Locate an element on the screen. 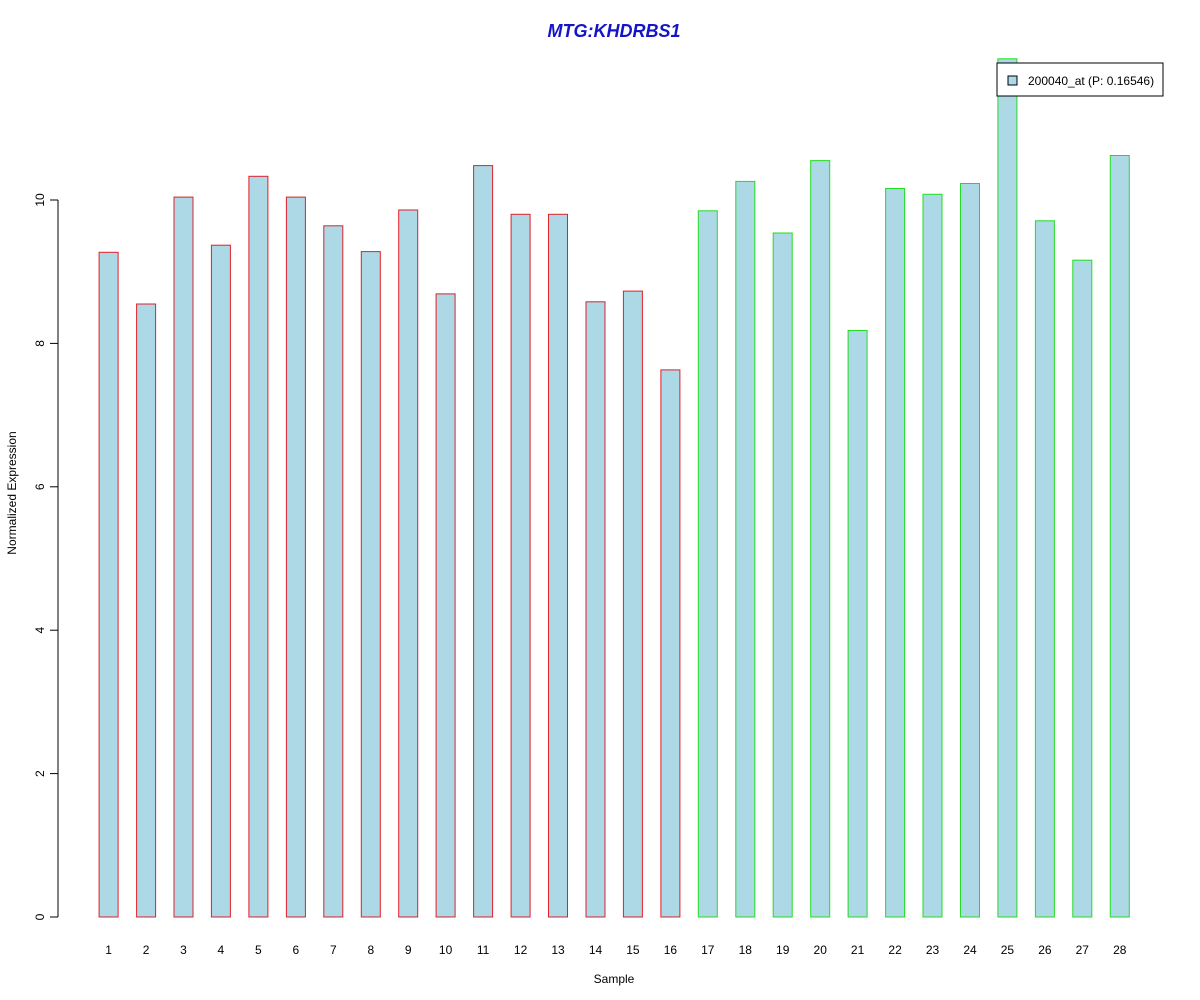  legend-swatch is located at coordinates (1012, 80).